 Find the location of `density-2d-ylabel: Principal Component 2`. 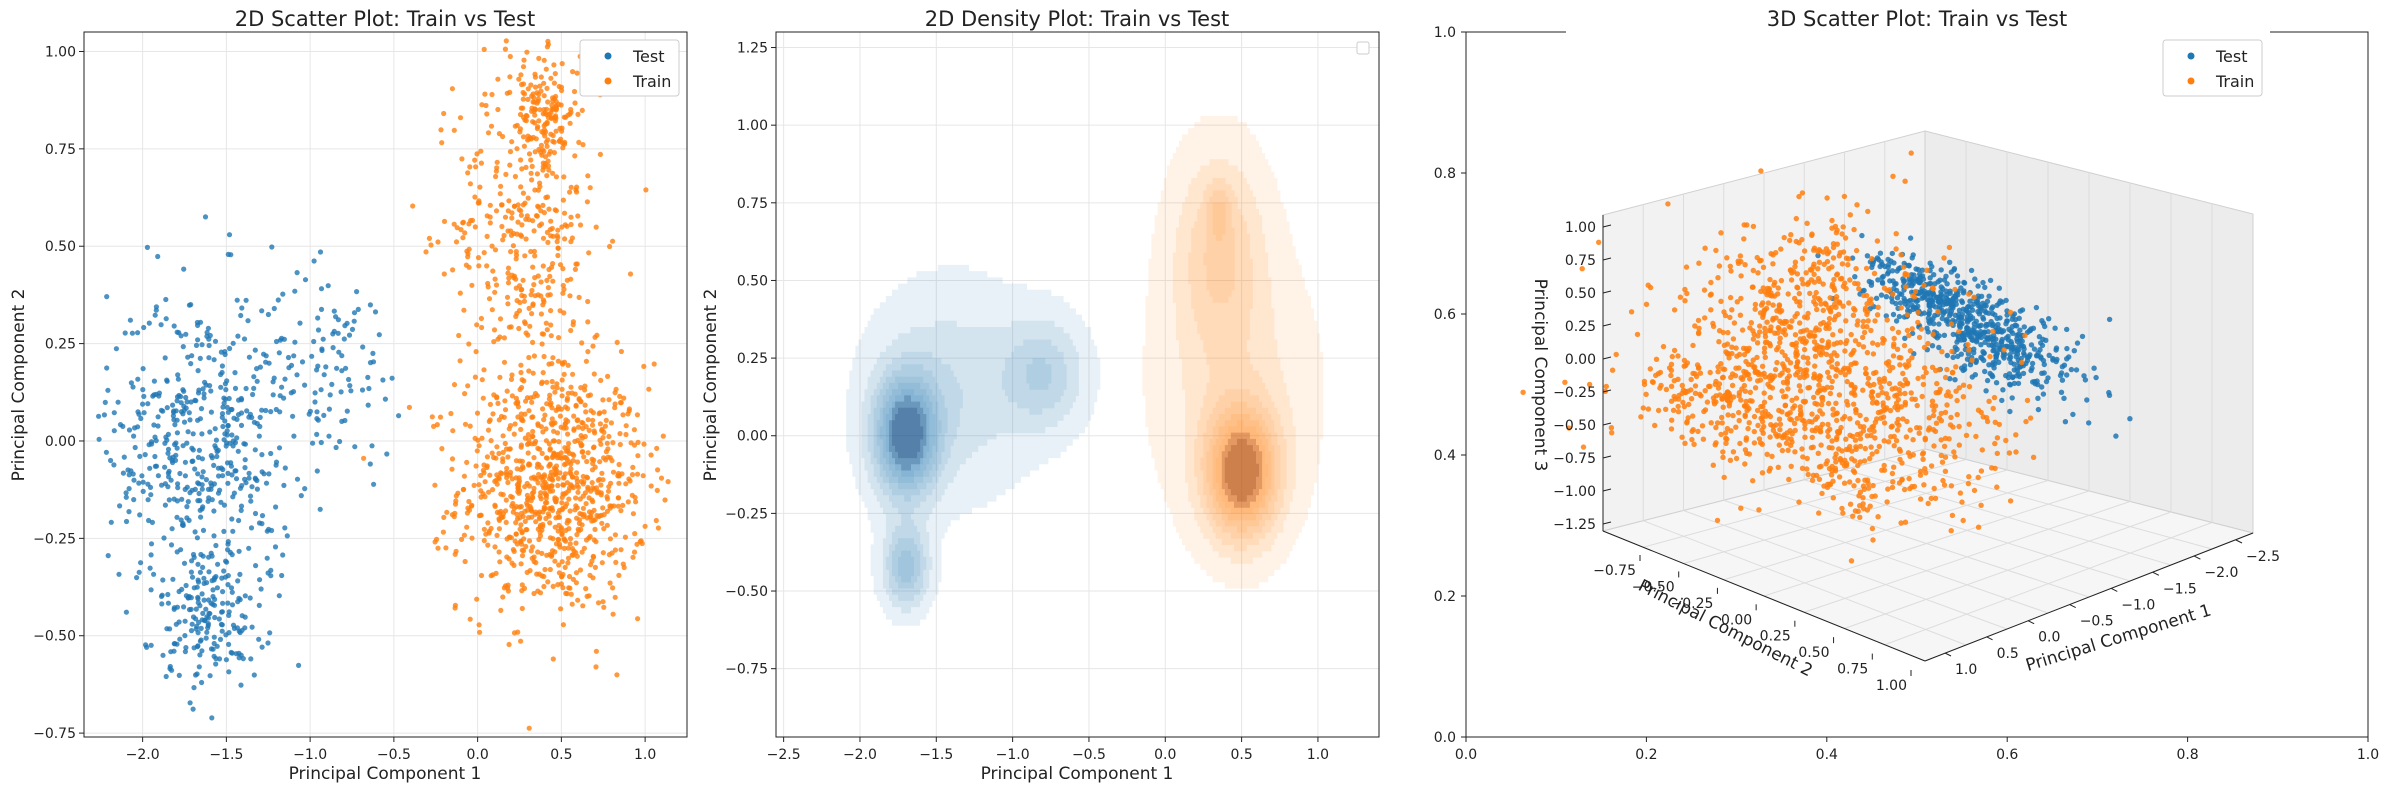

density-2d-ylabel: Principal Component 2 is located at coordinates (711, 385).